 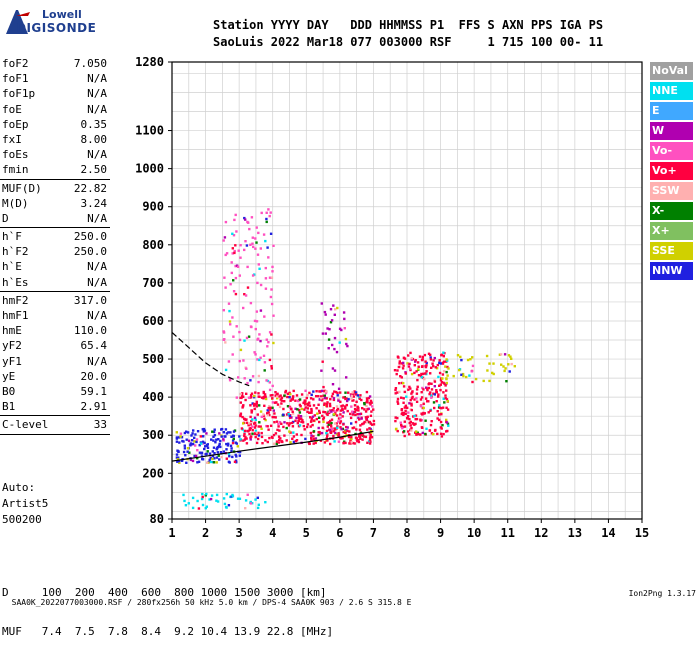 I want to click on param-row: foEp 0.35, so click(x=55, y=124).